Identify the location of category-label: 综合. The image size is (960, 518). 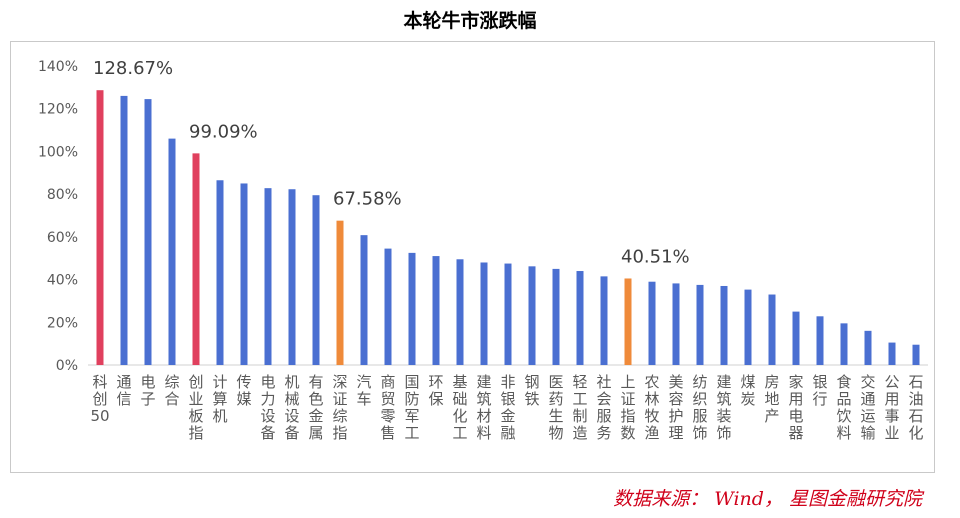
(171, 390).